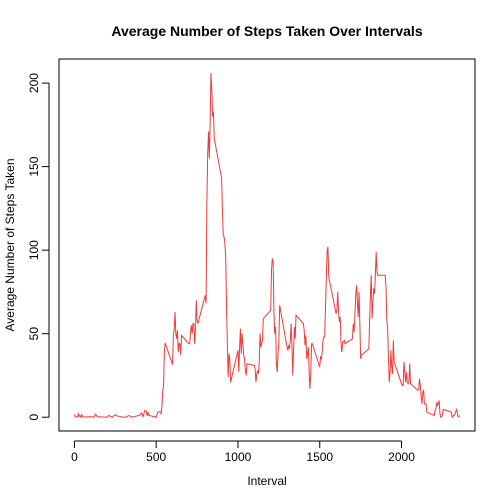 The image size is (504, 504). I want to click on x-tick-label: 1000, so click(238, 457).